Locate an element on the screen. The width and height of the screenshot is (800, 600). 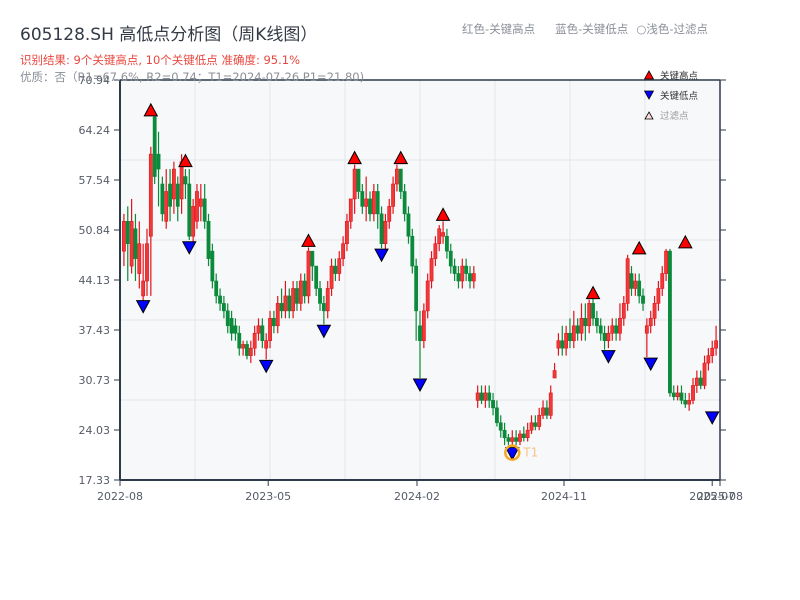
result-summary: 识别结果: 9个关键高点, 10个关键低点 准确度: 95.1% is located at coordinates (160, 60).